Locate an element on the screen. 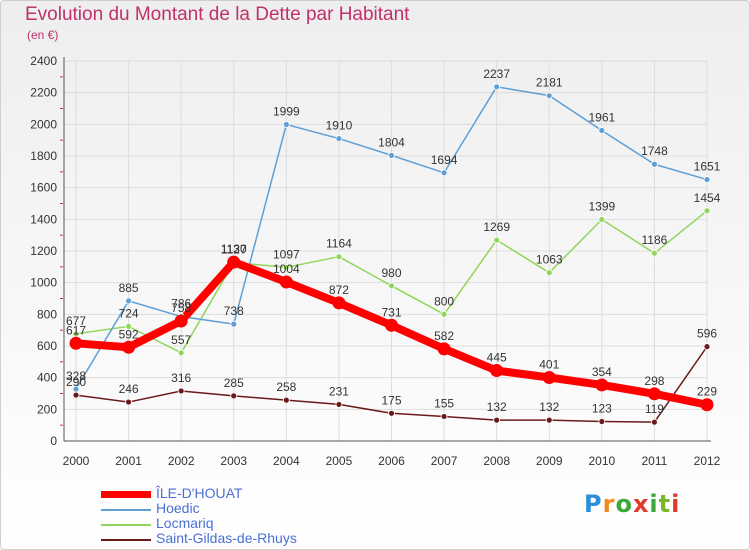 Image resolution: width=750 pixels, height=550 pixels. y-tick-label: 2400 is located at coordinates (43, 61).